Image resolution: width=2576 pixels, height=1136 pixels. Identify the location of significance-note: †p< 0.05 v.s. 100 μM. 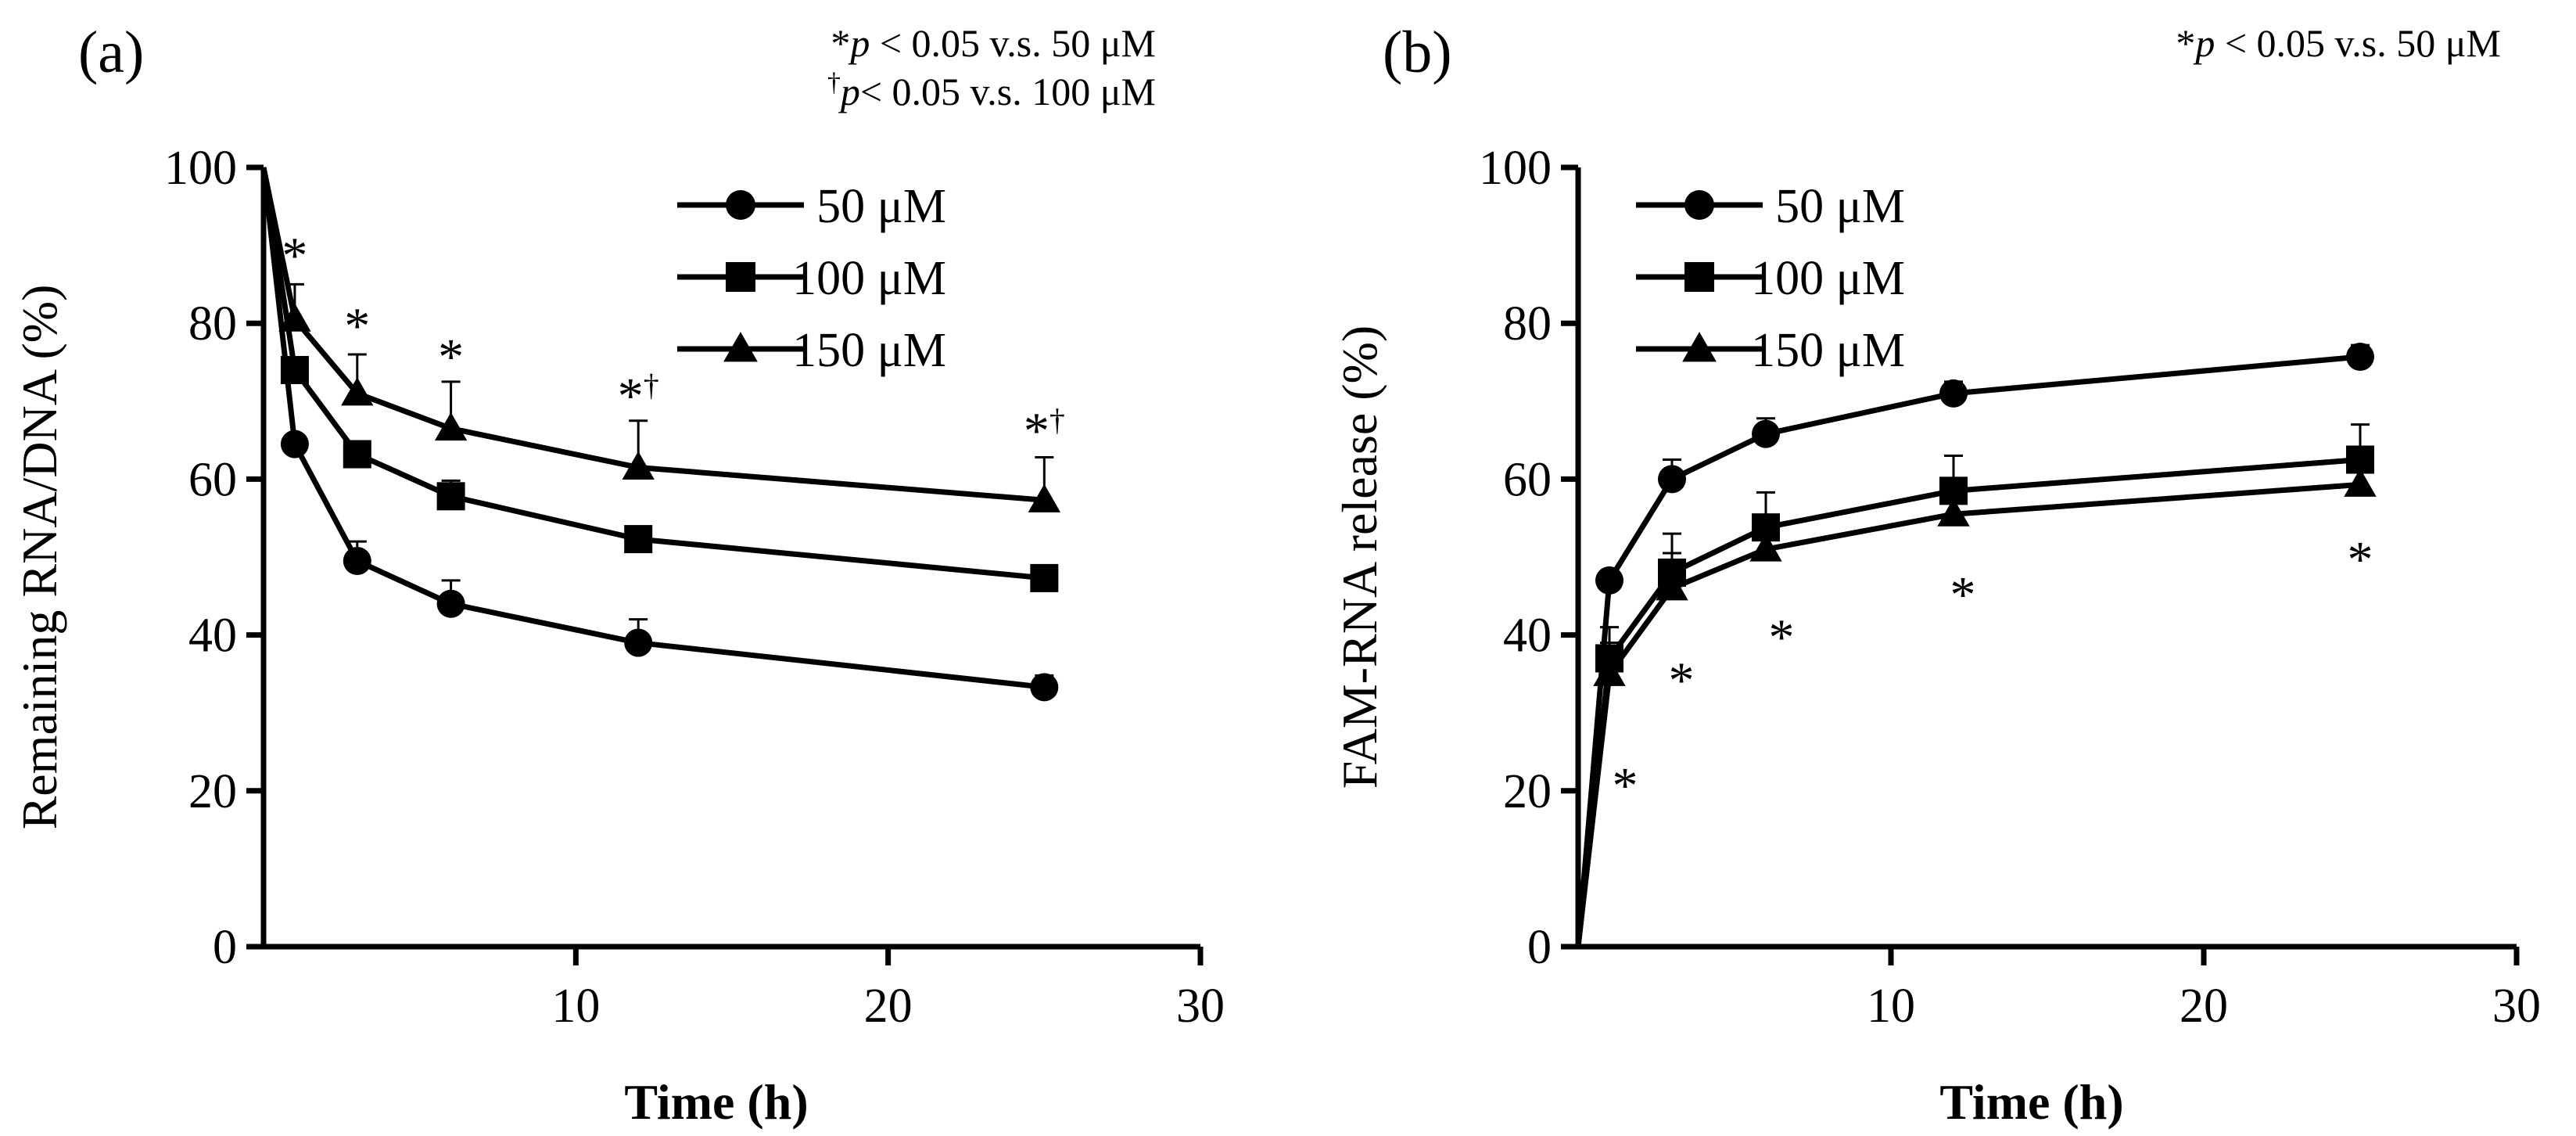
(991, 91).